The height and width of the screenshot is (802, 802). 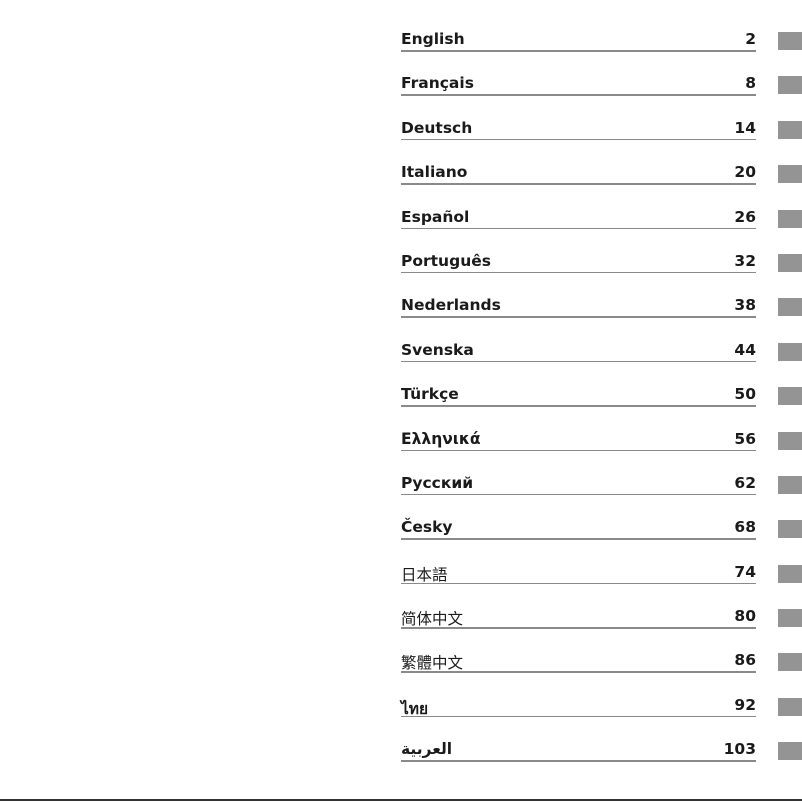 What do you see at coordinates (435, 216) in the screenshot?
I see `toc-language-label: Español` at bounding box center [435, 216].